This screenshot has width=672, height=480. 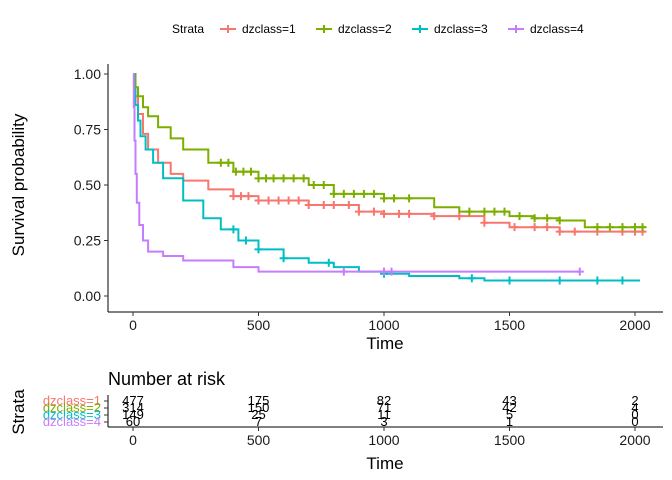 I want to click on legend-item-2: dzclass=2, so click(x=354, y=29).